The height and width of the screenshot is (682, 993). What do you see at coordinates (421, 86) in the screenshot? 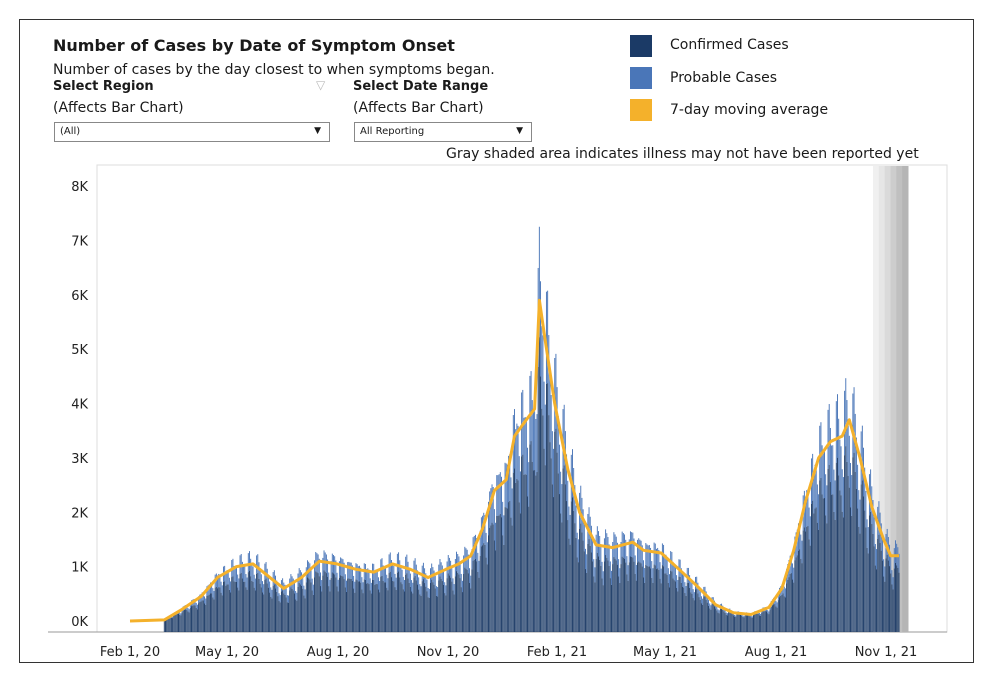
I see `date-range-filter-label: Select Date Range` at bounding box center [421, 86].